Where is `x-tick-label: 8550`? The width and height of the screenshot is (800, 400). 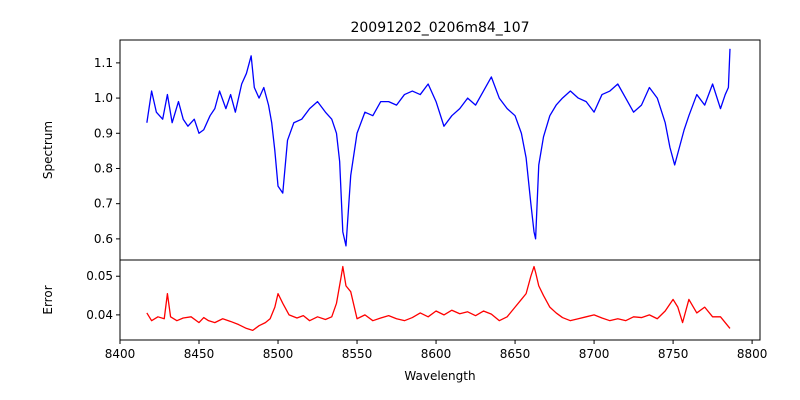
x-tick-label: 8550 is located at coordinates (357, 354).